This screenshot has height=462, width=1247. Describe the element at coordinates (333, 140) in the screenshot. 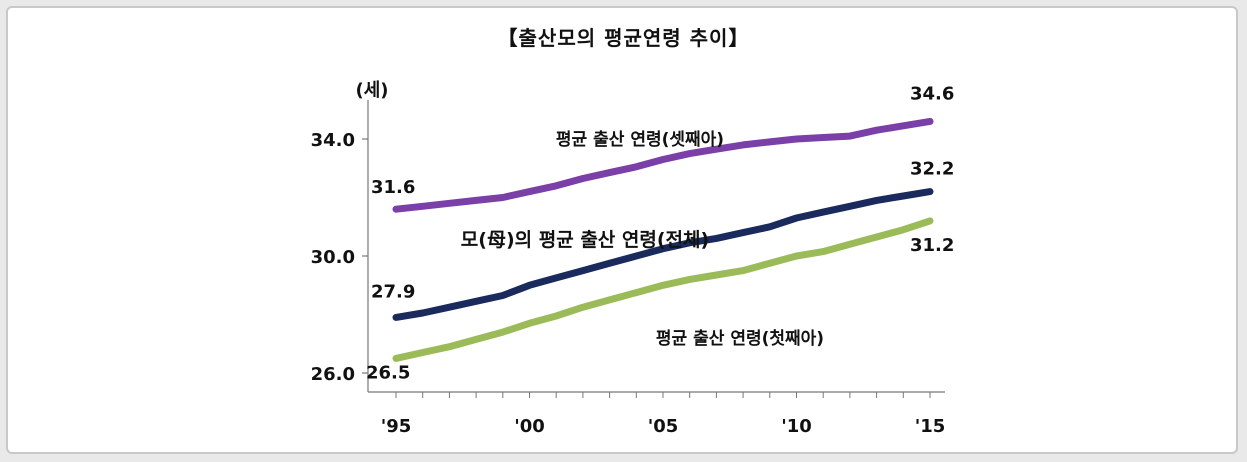

I see `y-tick-label: 34.0` at that location.